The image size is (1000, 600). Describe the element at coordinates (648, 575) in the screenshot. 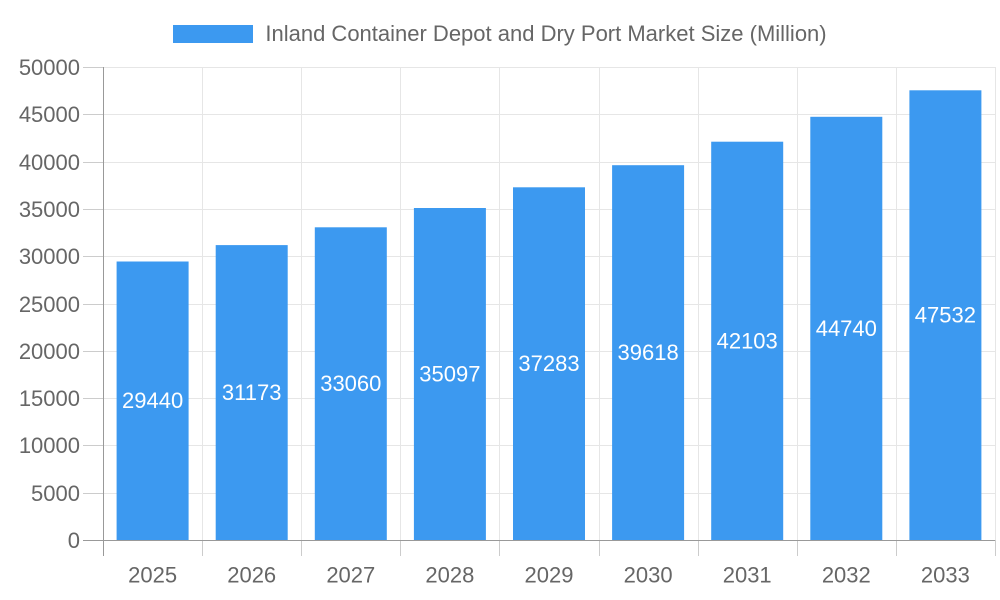

I see `x-tick-label: 2030` at that location.